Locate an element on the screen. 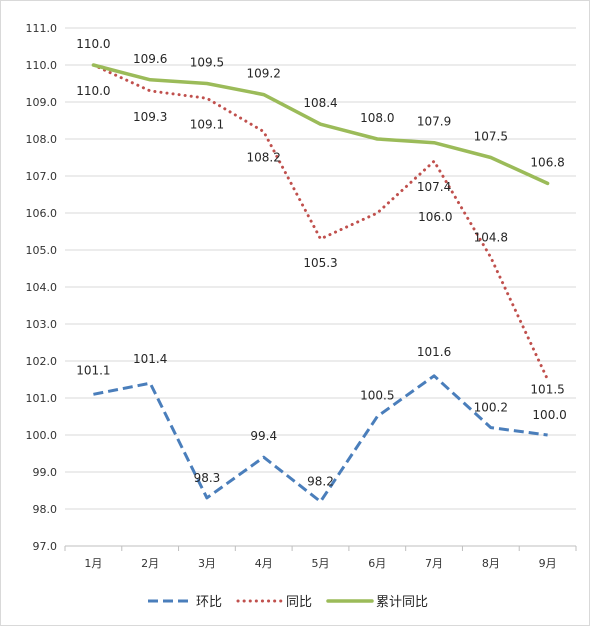 The image size is (590, 627). y-tick-label: 105.0 is located at coordinates (42, 250).